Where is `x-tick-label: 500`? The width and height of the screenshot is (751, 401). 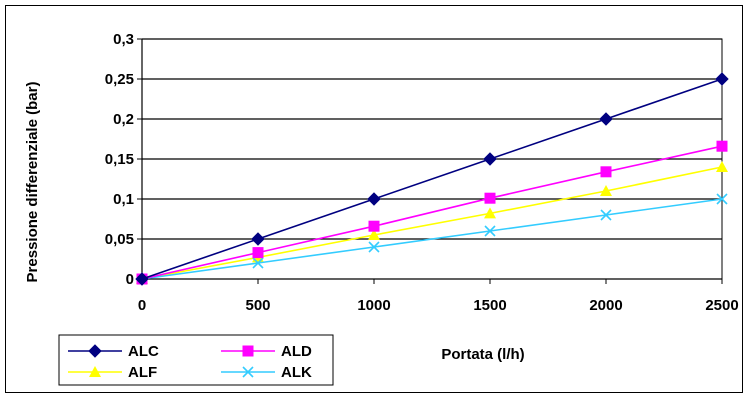
x-tick-label: 500 is located at coordinates (257, 305).